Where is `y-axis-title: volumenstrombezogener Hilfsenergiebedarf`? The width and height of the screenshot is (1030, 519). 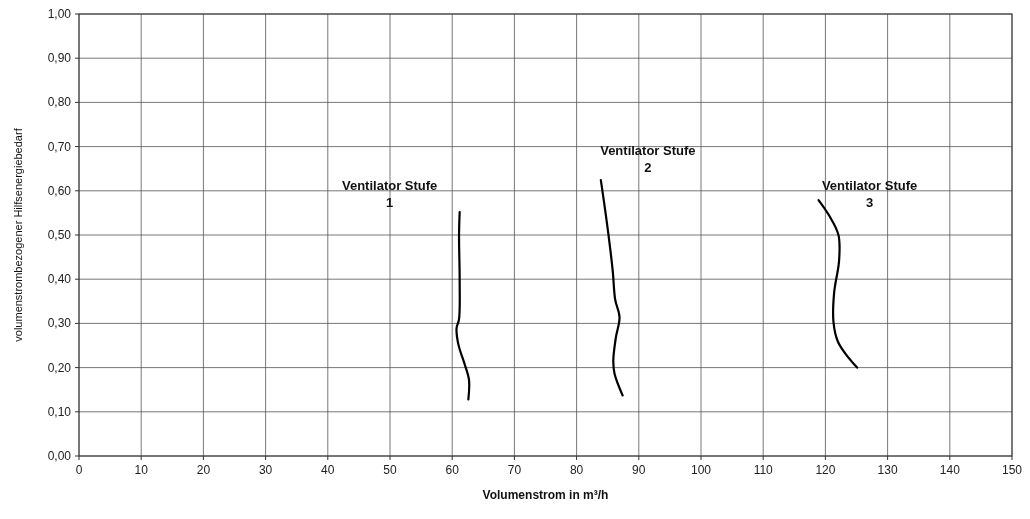 y-axis-title: volumenstrombezogener Hilfsenergiebedarf is located at coordinates (18, 234).